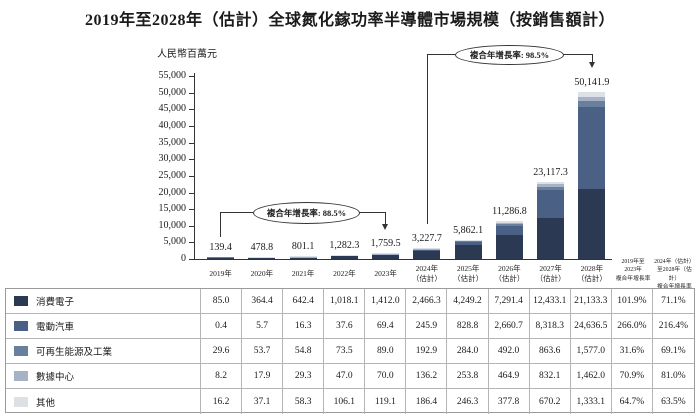 The width and height of the screenshot is (700, 415). Describe the element at coordinates (21, 401) in the screenshot. I see `legend-swatch-others` at that location.